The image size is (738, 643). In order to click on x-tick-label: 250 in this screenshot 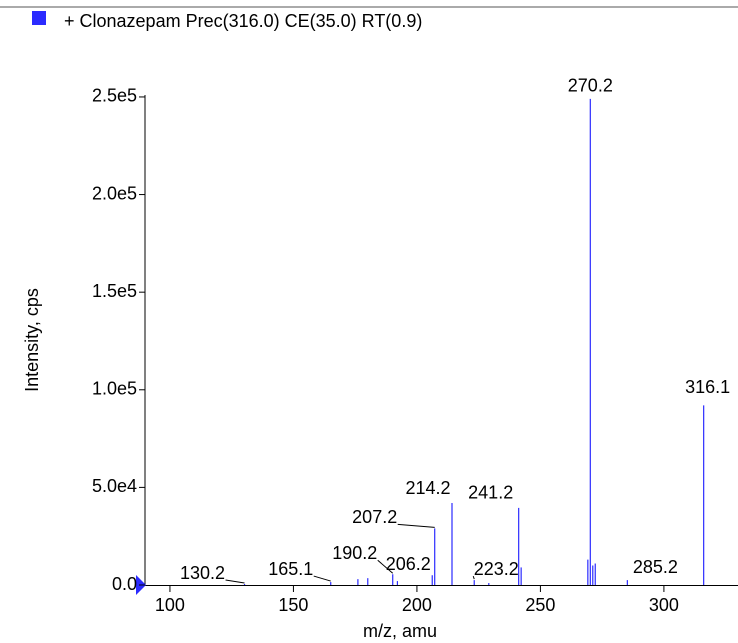, I will do `click(540, 605)`.